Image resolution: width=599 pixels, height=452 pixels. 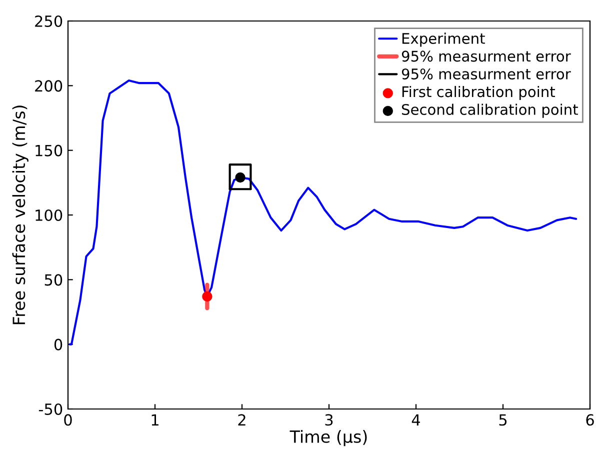 What do you see at coordinates (443, 39) in the screenshot?
I see `legend-label: Experiment` at bounding box center [443, 39].